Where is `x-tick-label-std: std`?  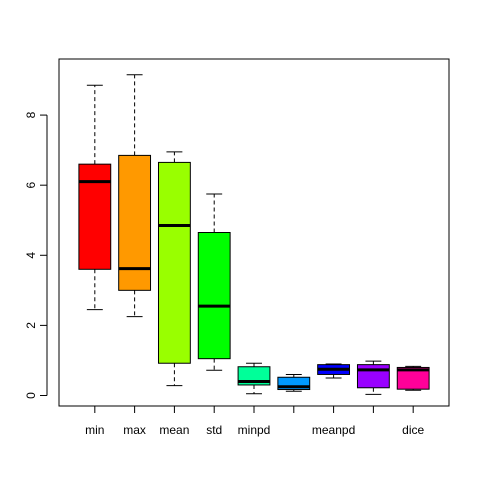 x-tick-label-std: std is located at coordinates (214, 430).